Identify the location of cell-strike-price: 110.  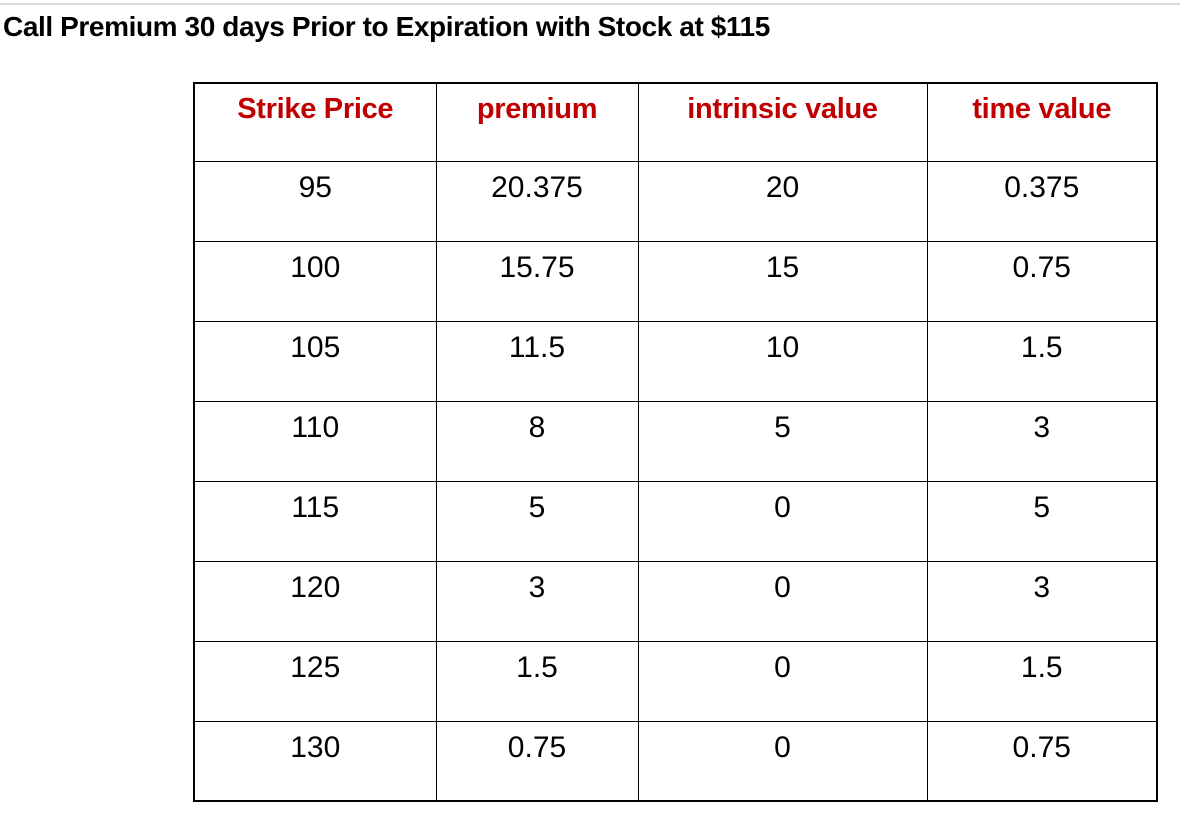
(315, 441).